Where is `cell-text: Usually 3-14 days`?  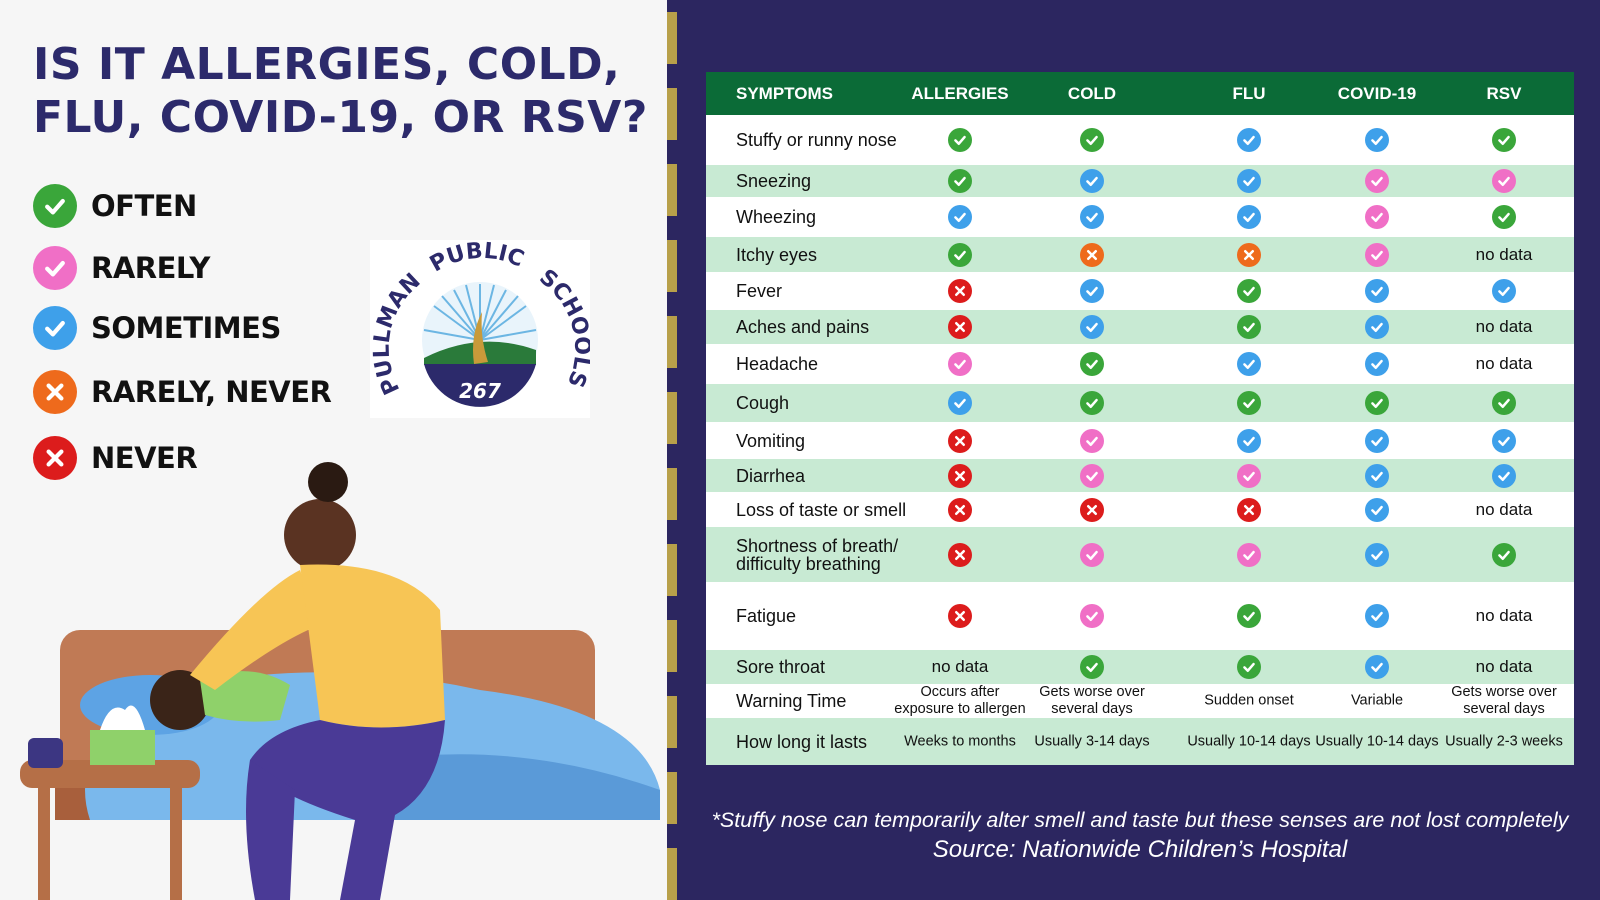 cell-text: Usually 3-14 days is located at coordinates (1092, 741).